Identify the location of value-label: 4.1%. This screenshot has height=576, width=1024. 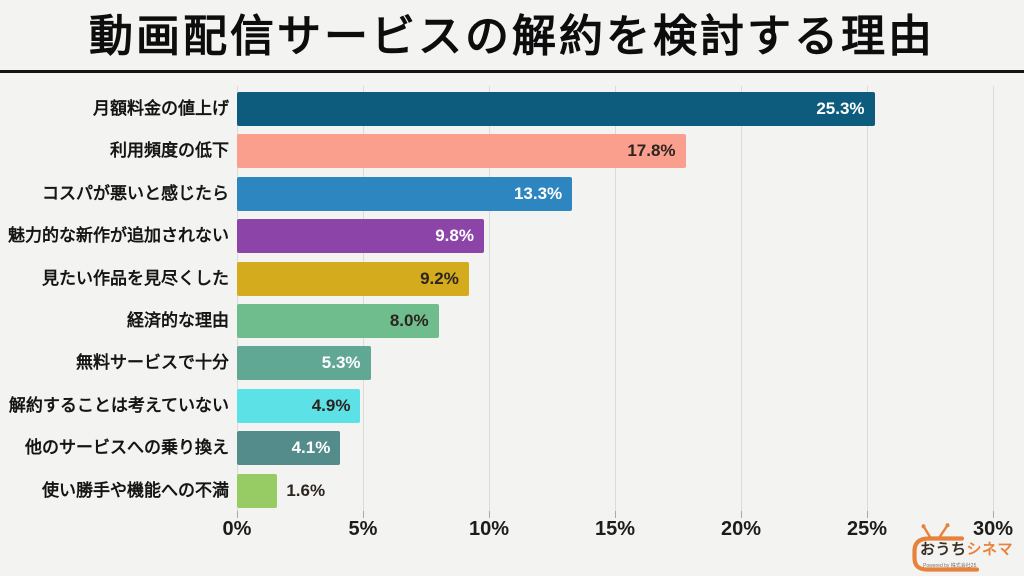
(311, 447).